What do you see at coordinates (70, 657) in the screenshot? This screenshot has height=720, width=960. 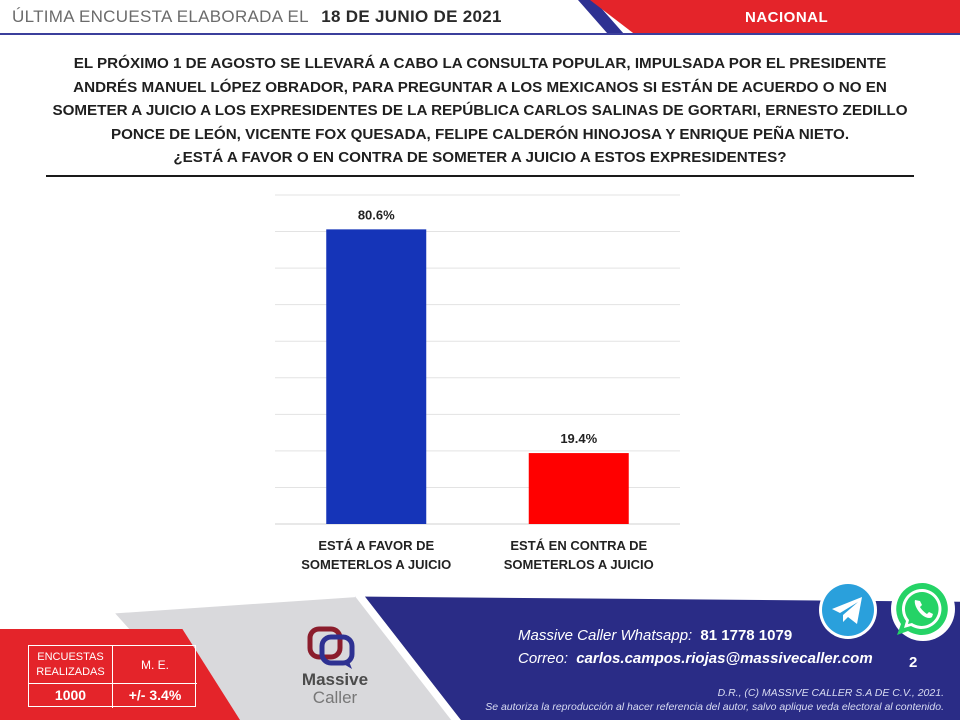 I see `surveys-label-line: ENCUESTAS` at bounding box center [70, 657].